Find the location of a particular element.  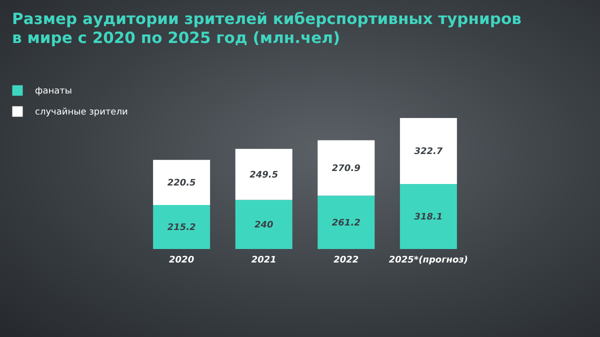

x-tick-label: 2022 is located at coordinates (346, 261).